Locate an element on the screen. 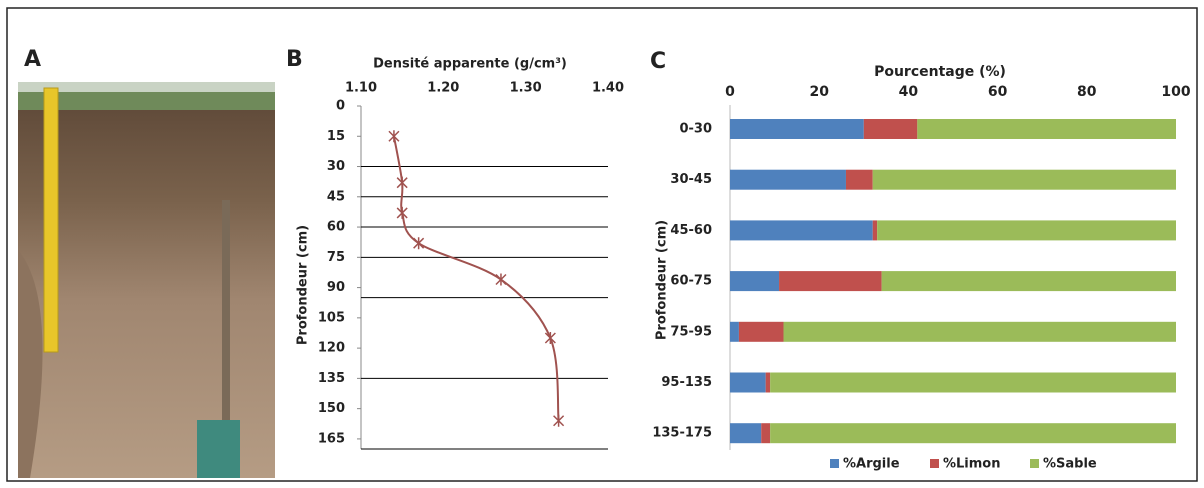 The height and width of the screenshot is (488, 1204). x-tick-label: 80 is located at coordinates (1087, 92).